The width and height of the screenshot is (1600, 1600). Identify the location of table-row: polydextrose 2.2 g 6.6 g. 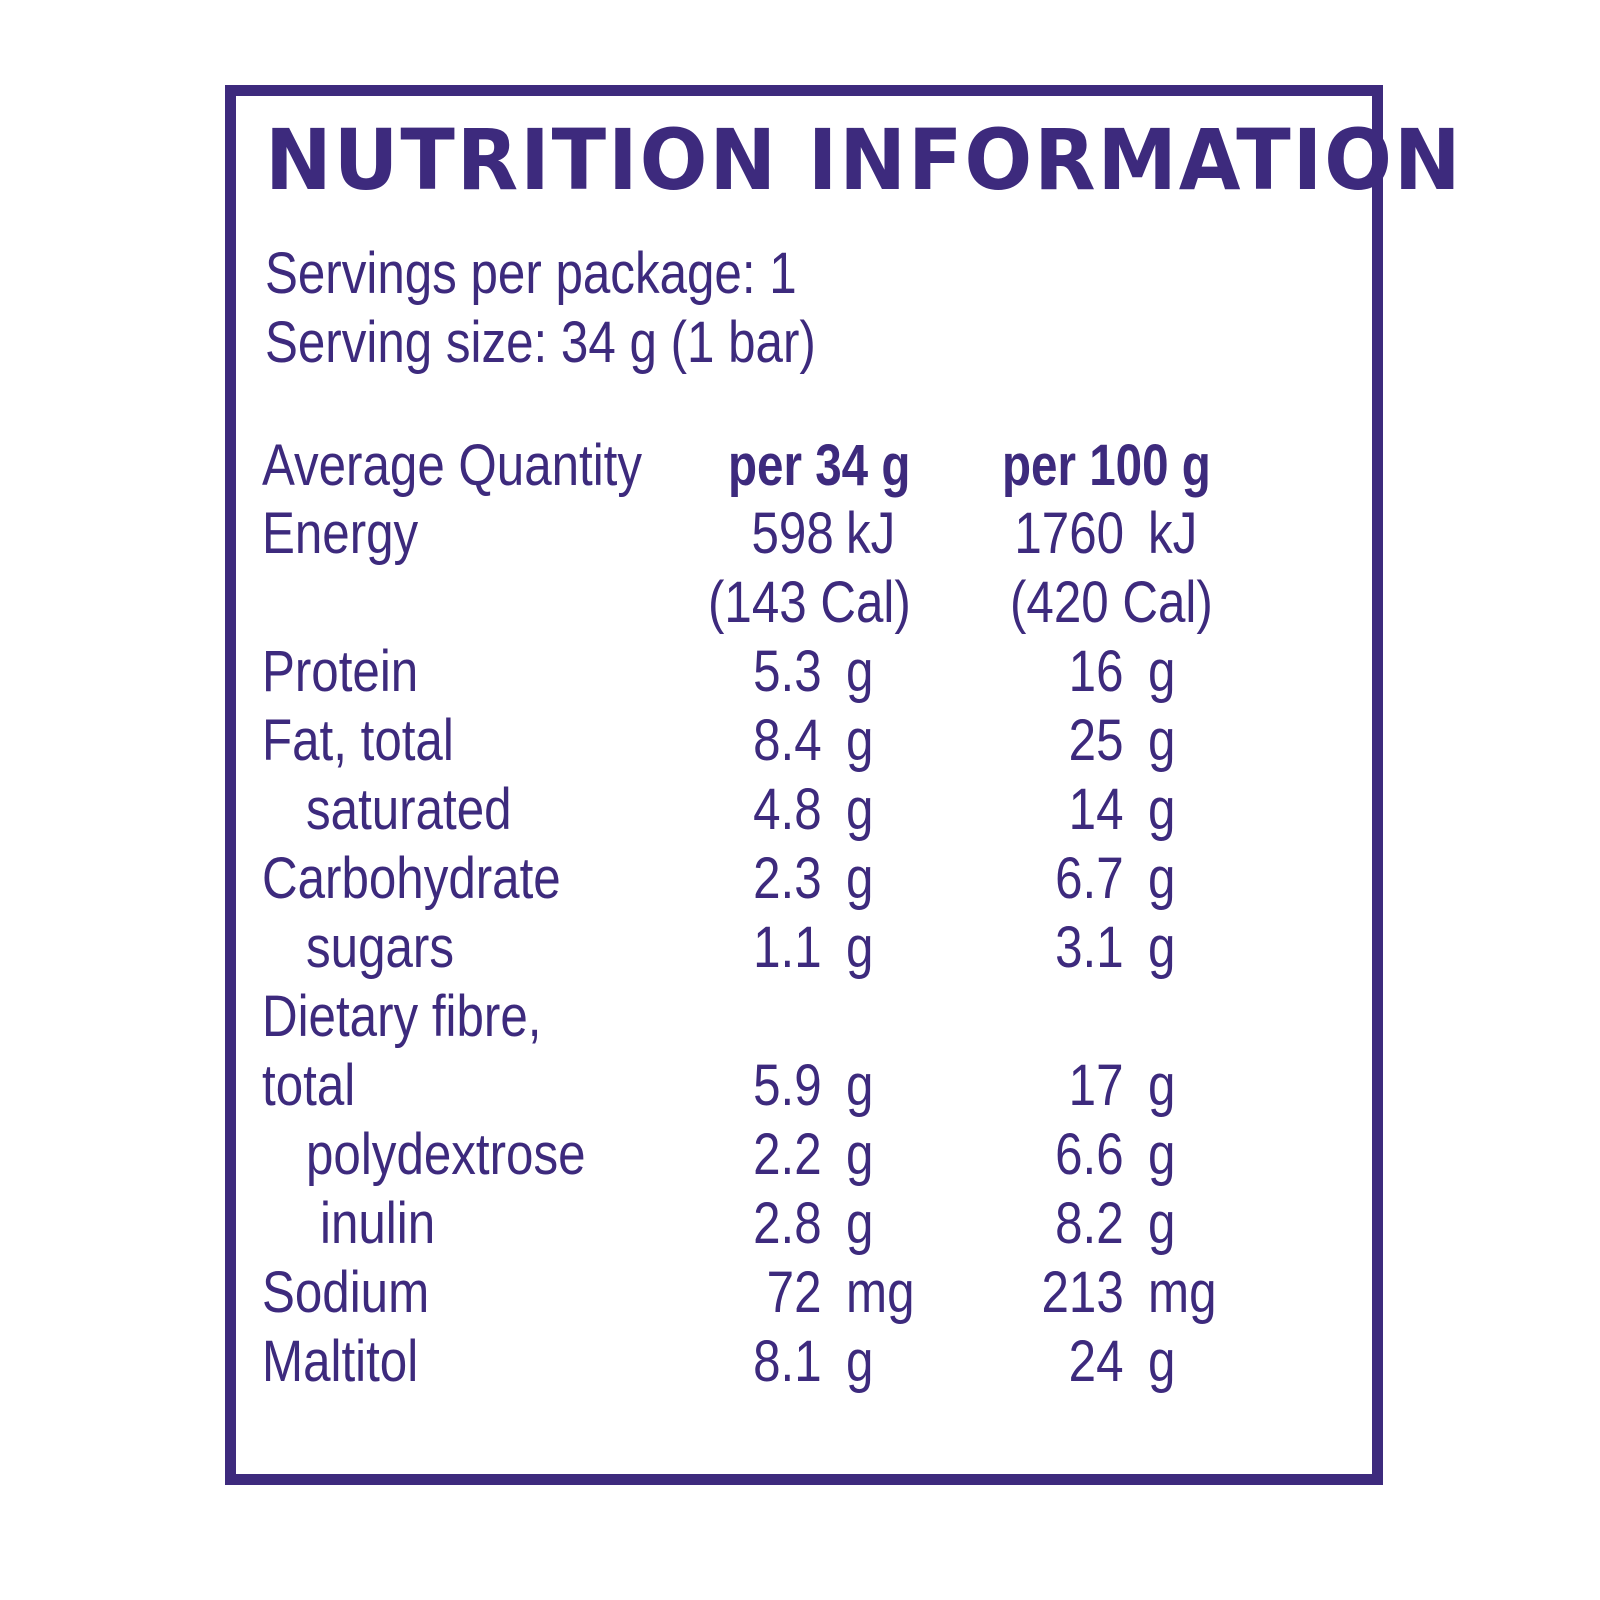
(800, 1161).